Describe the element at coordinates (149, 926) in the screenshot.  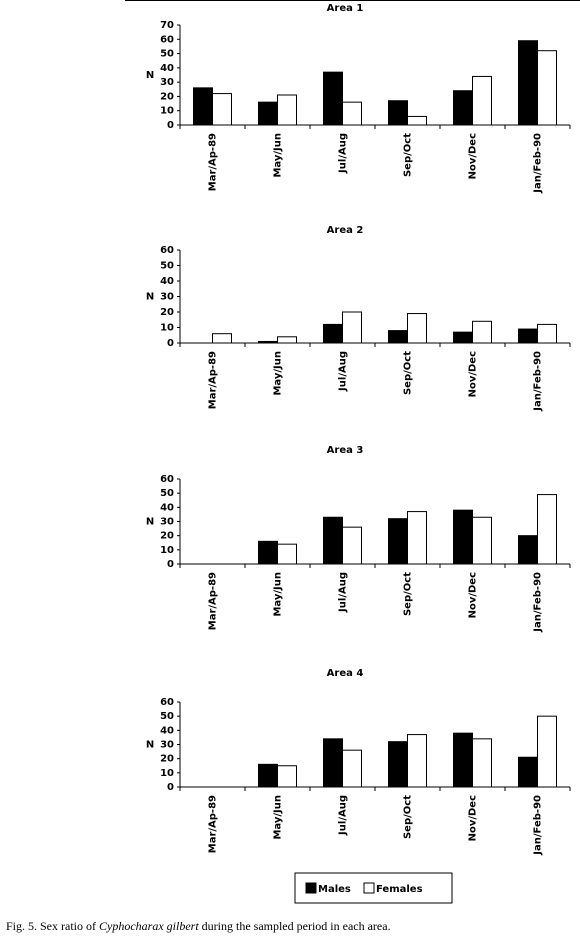
I see `caption-species: Cyphocharax gilbert` at that location.